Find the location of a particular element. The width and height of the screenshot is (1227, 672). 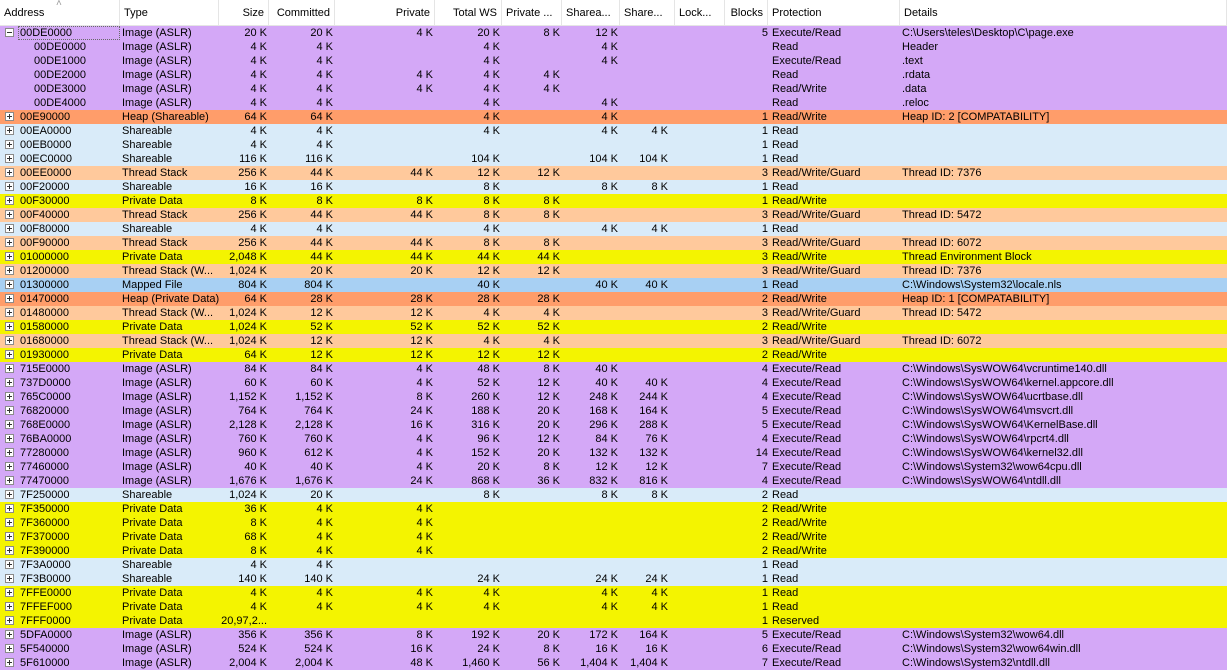

column-header-protection: Protection is located at coordinates (834, 12).